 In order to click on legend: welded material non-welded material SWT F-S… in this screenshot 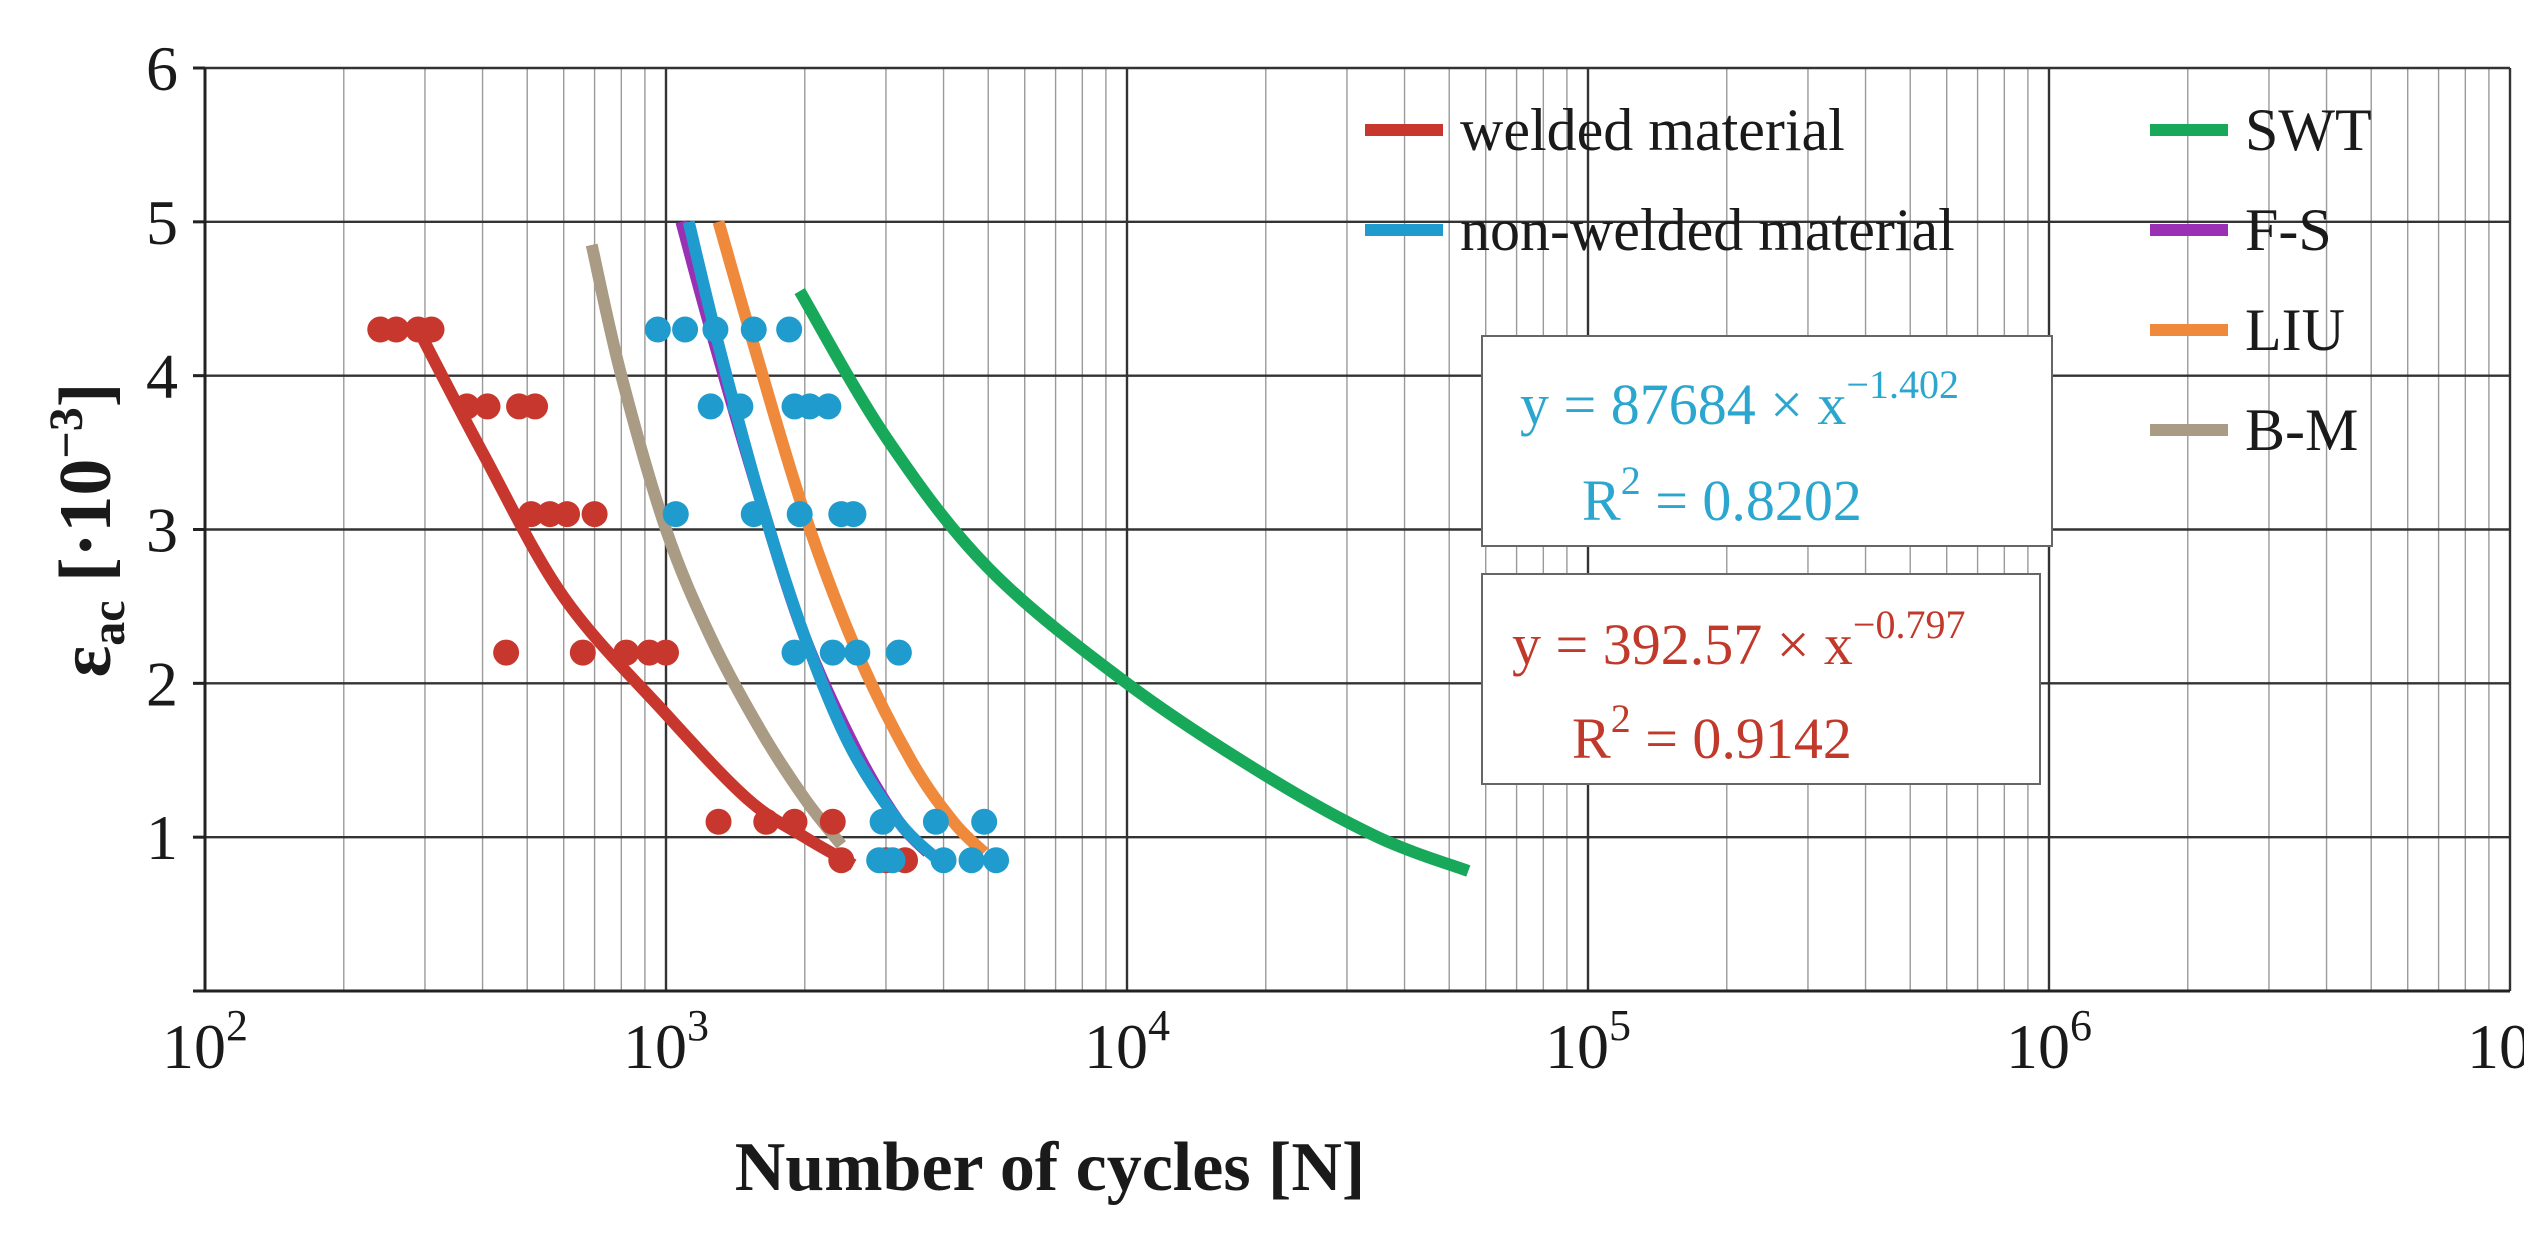, I will do `click(1868, 280)`.